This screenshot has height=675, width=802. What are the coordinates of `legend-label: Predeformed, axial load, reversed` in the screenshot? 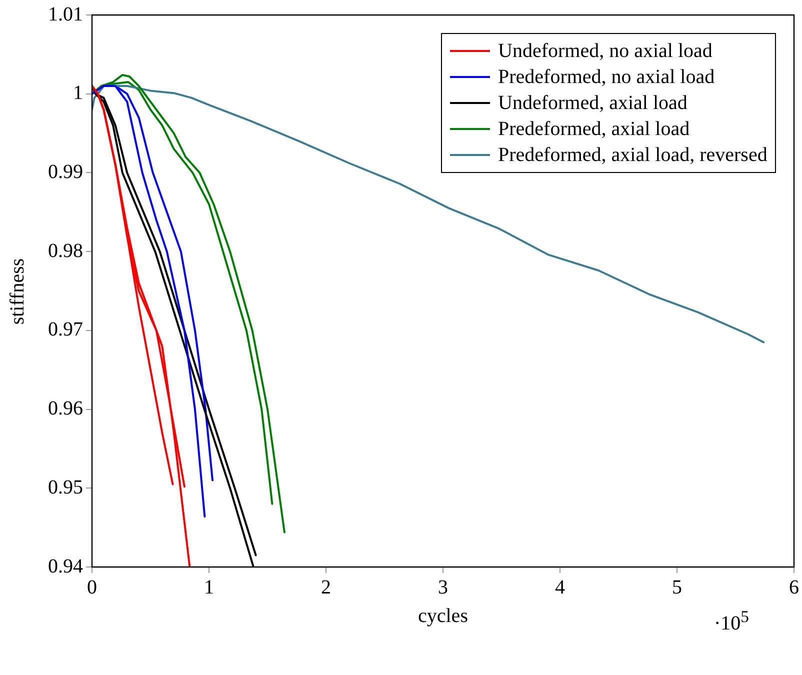 It's located at (633, 155).